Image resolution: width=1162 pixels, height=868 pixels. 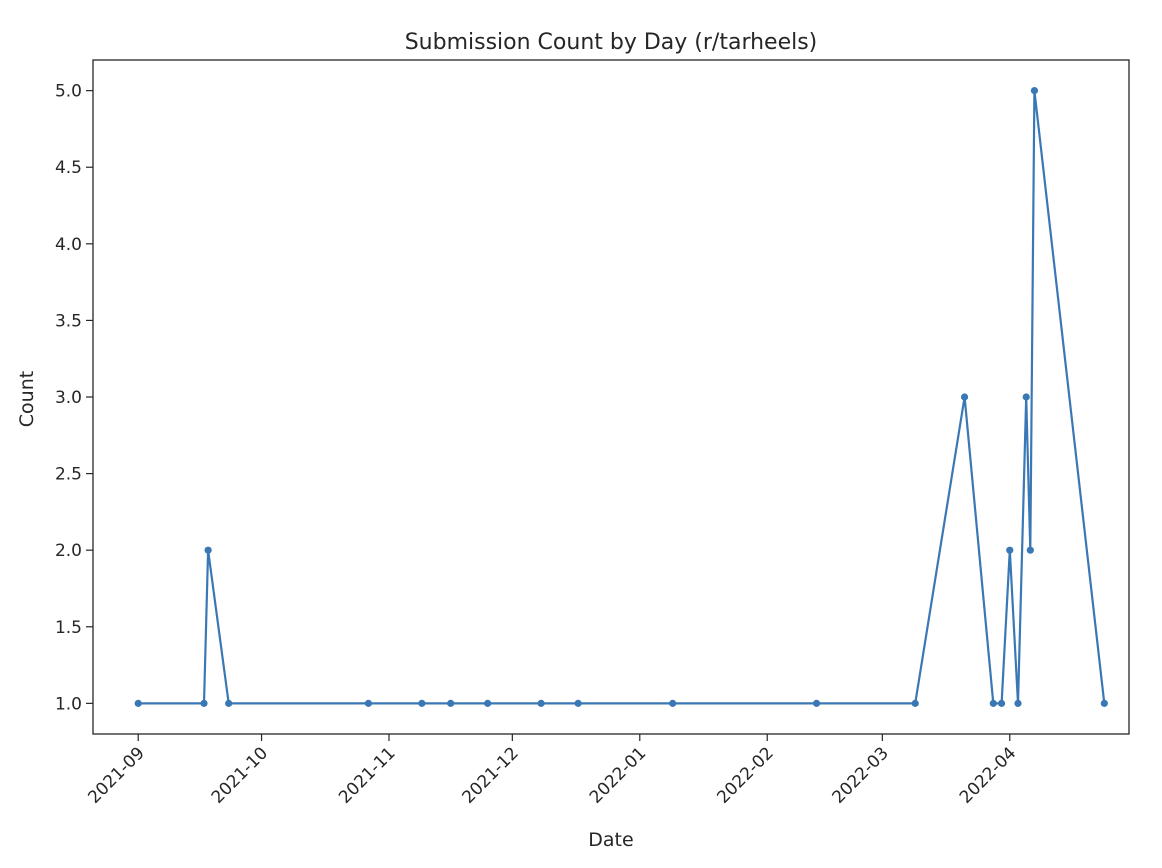 I want to click on x-tick-label: 2022-03, so click(x=861, y=775).